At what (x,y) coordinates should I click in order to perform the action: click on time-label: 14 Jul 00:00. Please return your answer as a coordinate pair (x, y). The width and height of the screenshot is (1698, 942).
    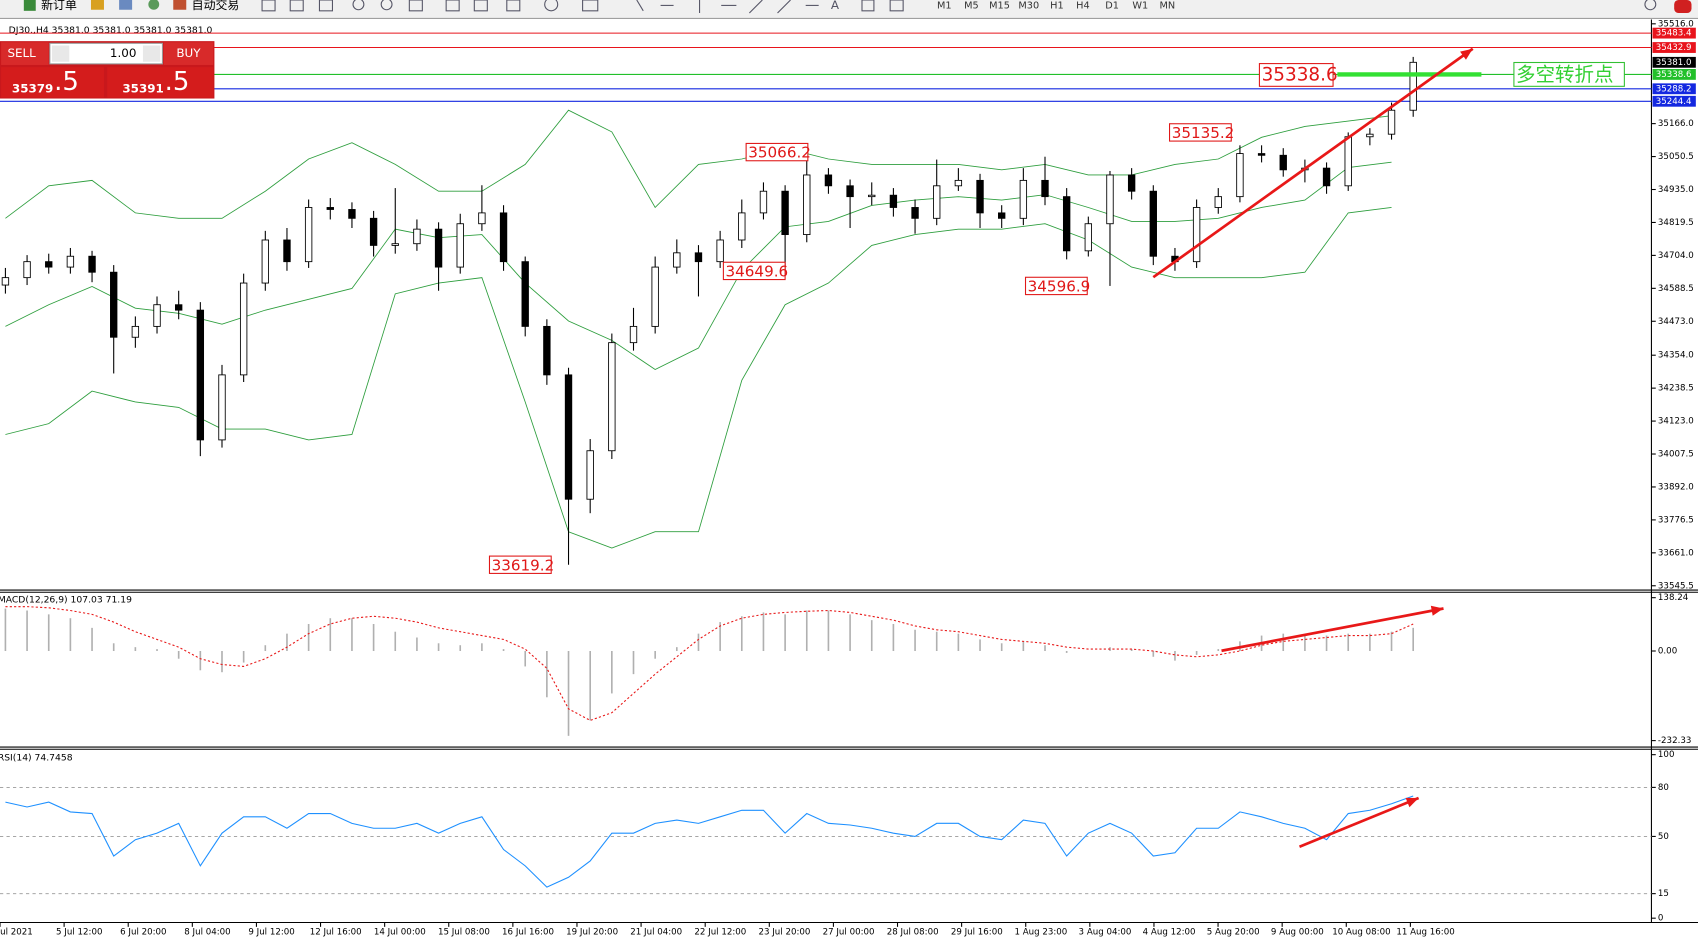
    Looking at the image, I should click on (400, 933).